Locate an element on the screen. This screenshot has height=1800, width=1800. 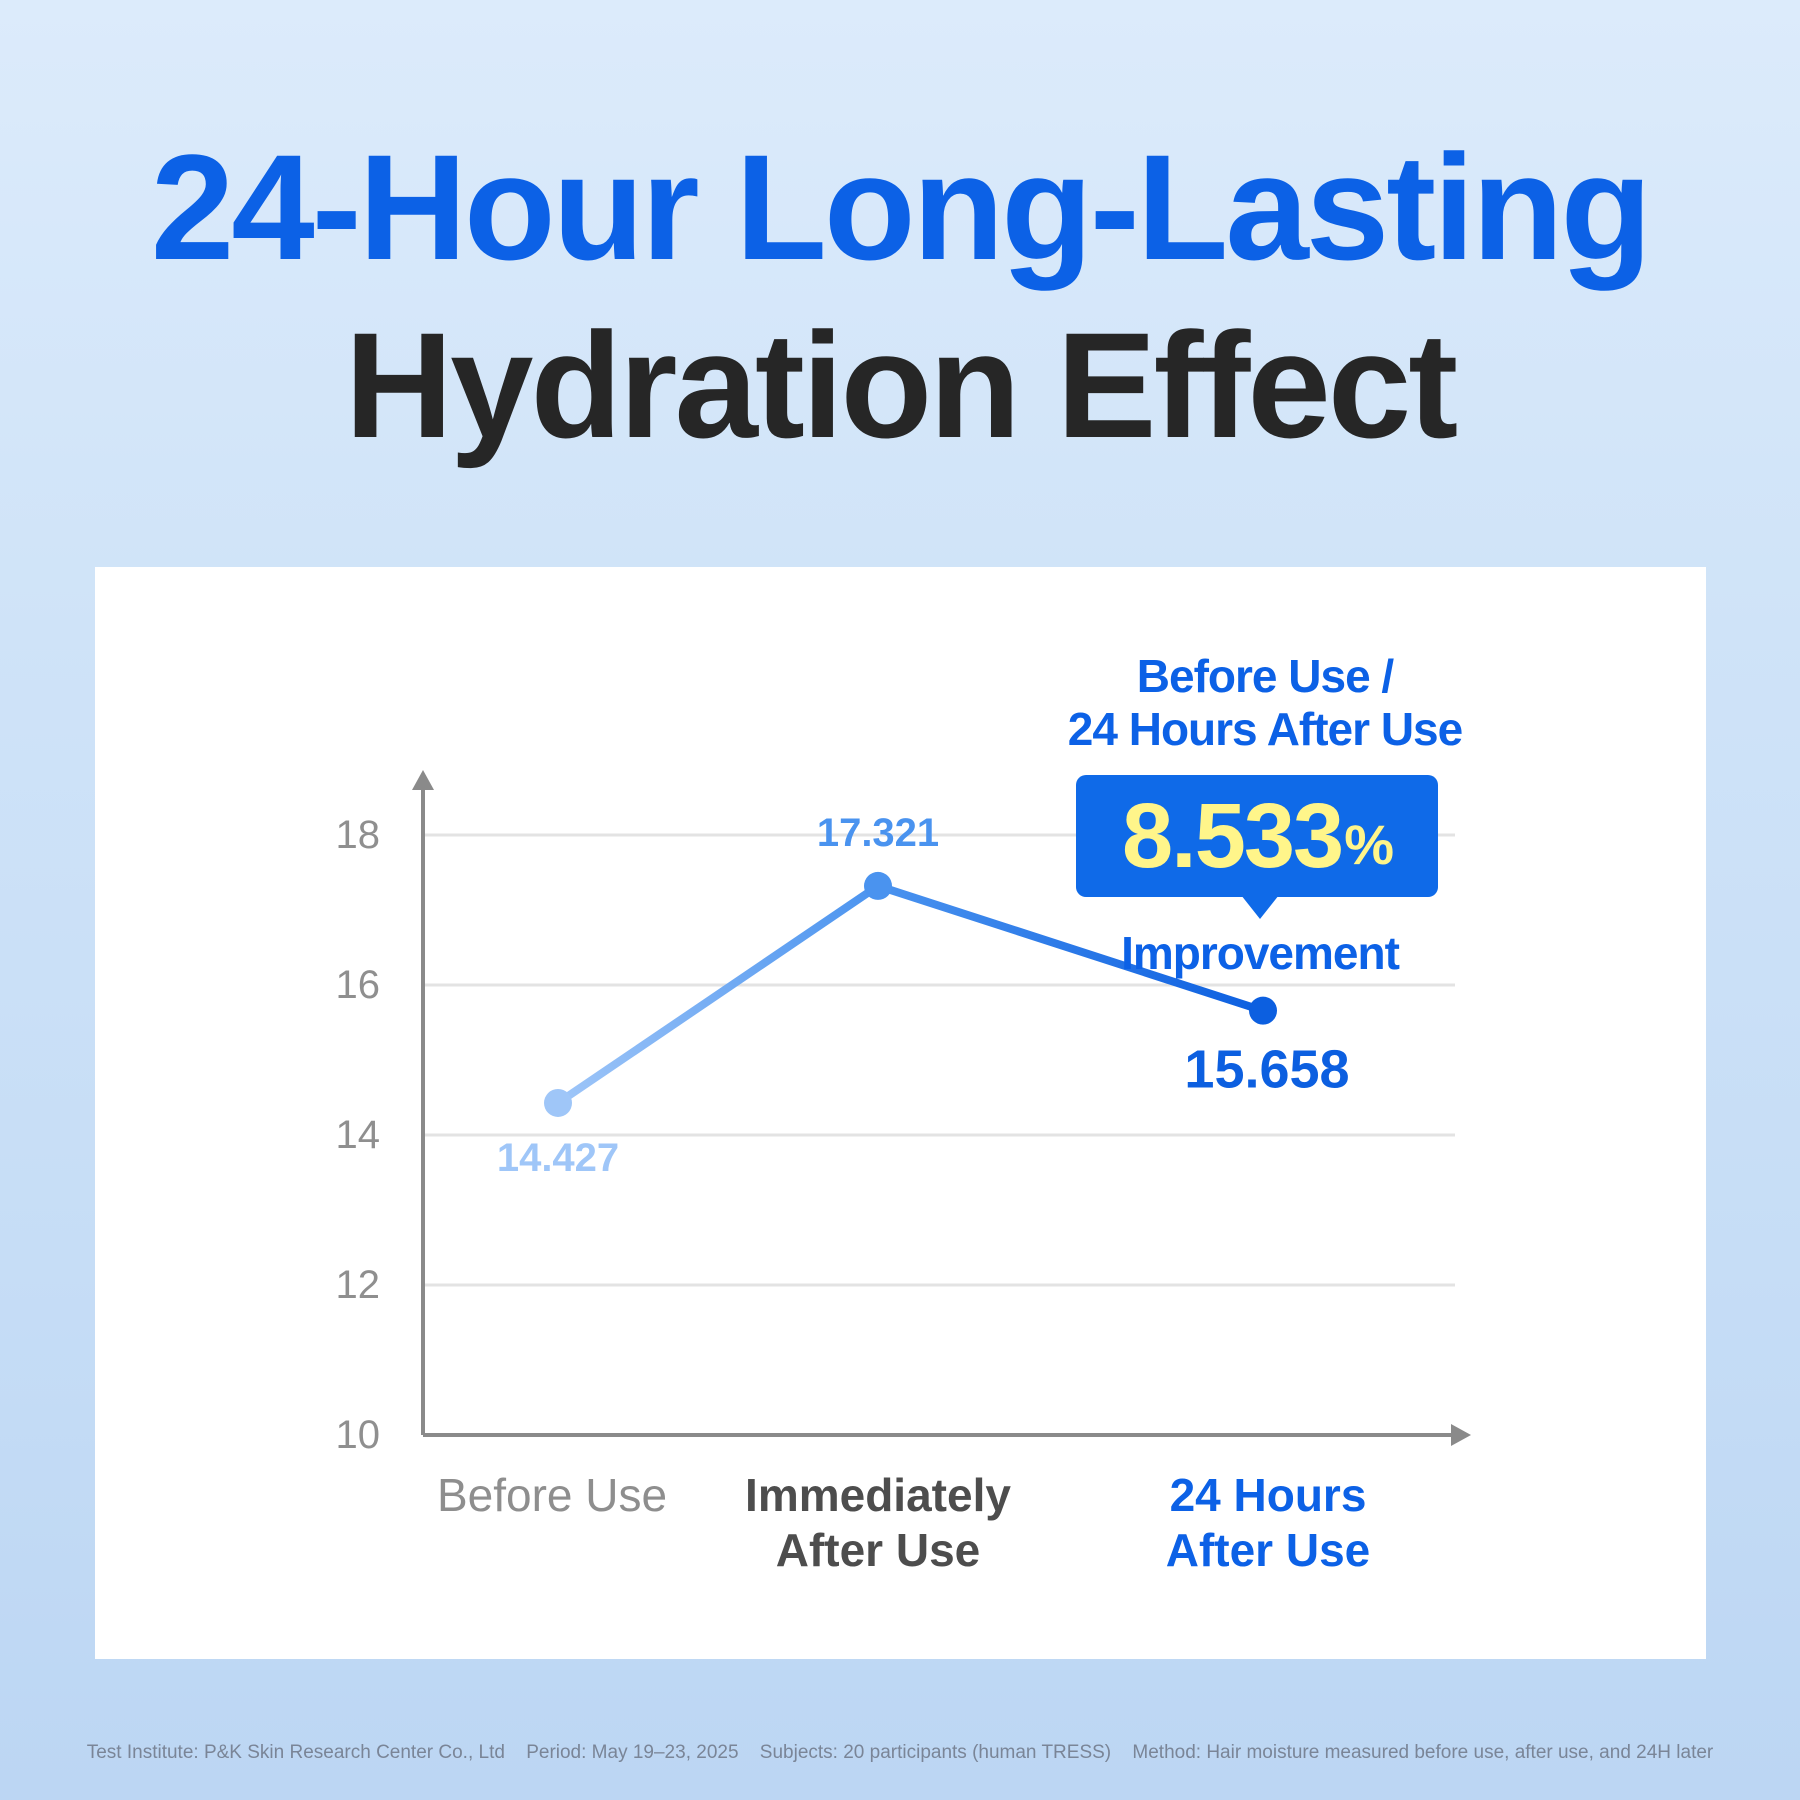
headline-24-hour: 24-Hour is located at coordinates (425, 207).